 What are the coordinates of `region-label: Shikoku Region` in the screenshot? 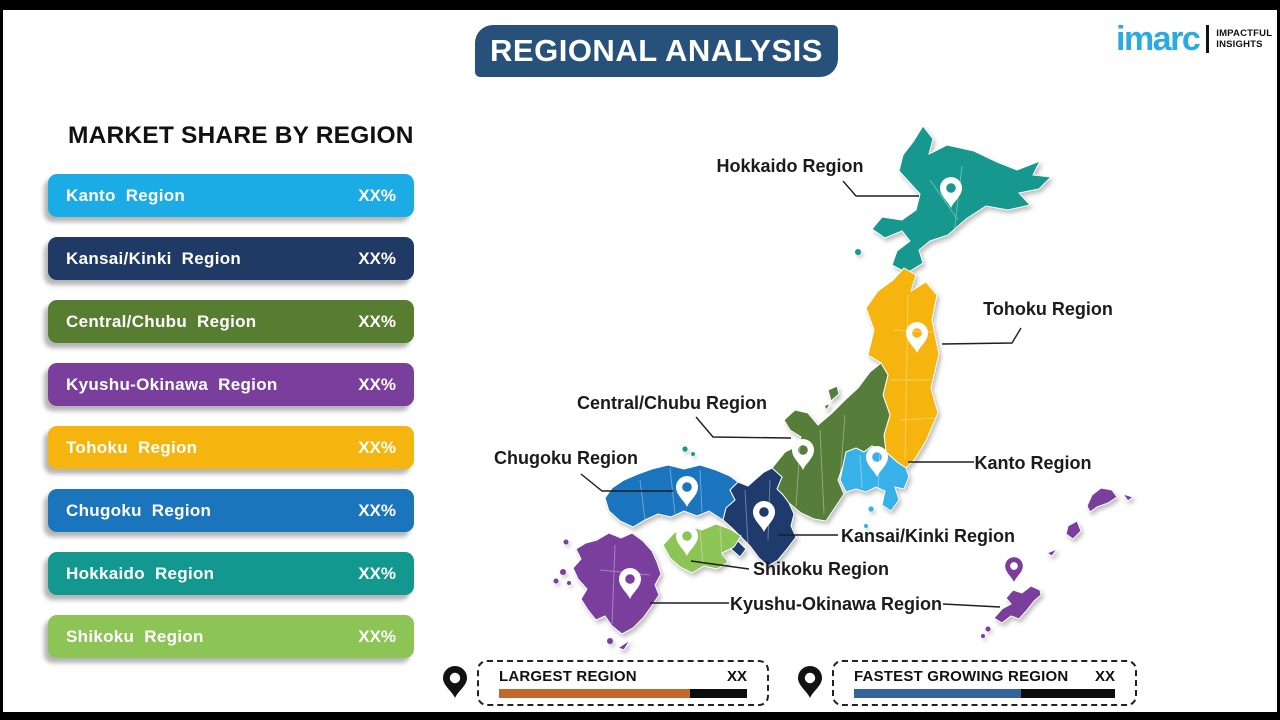 It's located at (135, 636).